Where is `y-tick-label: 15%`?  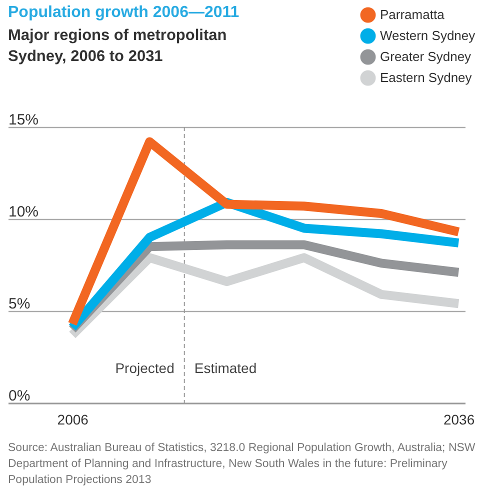
y-tick-label: 15% is located at coordinates (23, 120).